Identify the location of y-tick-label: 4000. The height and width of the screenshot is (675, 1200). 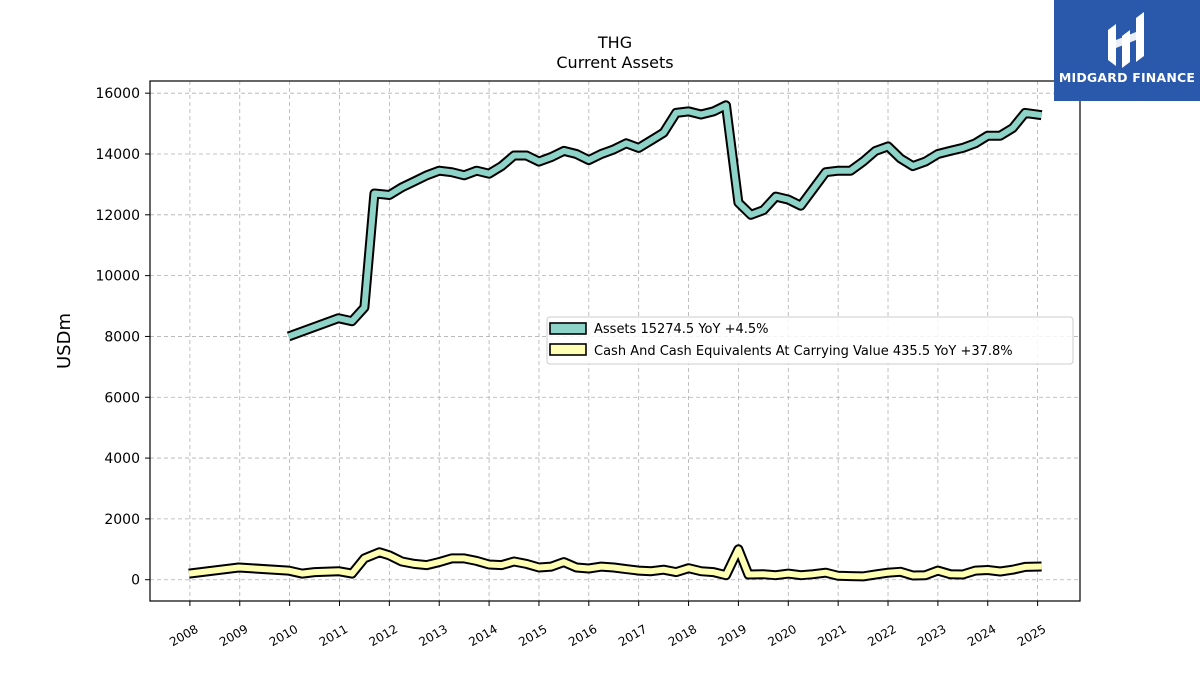
(122, 459).